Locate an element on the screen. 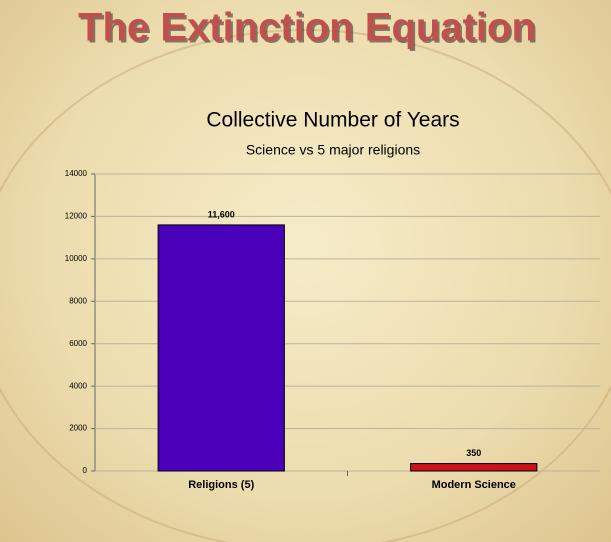 Image resolution: width=611 pixels, height=542 pixels. y-tick-label: 14000 is located at coordinates (76, 173).